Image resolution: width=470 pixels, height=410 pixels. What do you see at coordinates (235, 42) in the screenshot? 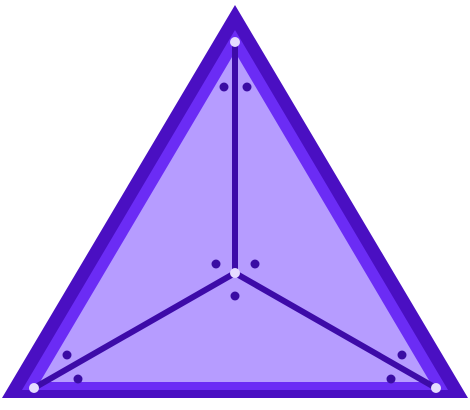
I see `vertex-apex-dot` at bounding box center [235, 42].